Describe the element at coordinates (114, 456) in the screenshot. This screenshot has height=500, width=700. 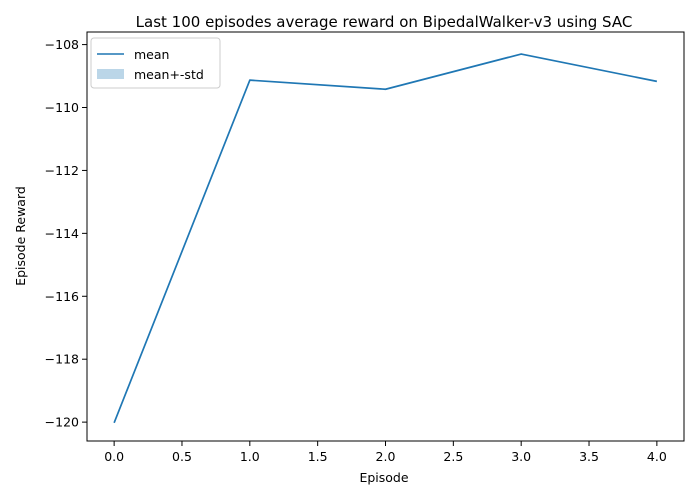
I see `x-tick-label: 0.0` at that location.